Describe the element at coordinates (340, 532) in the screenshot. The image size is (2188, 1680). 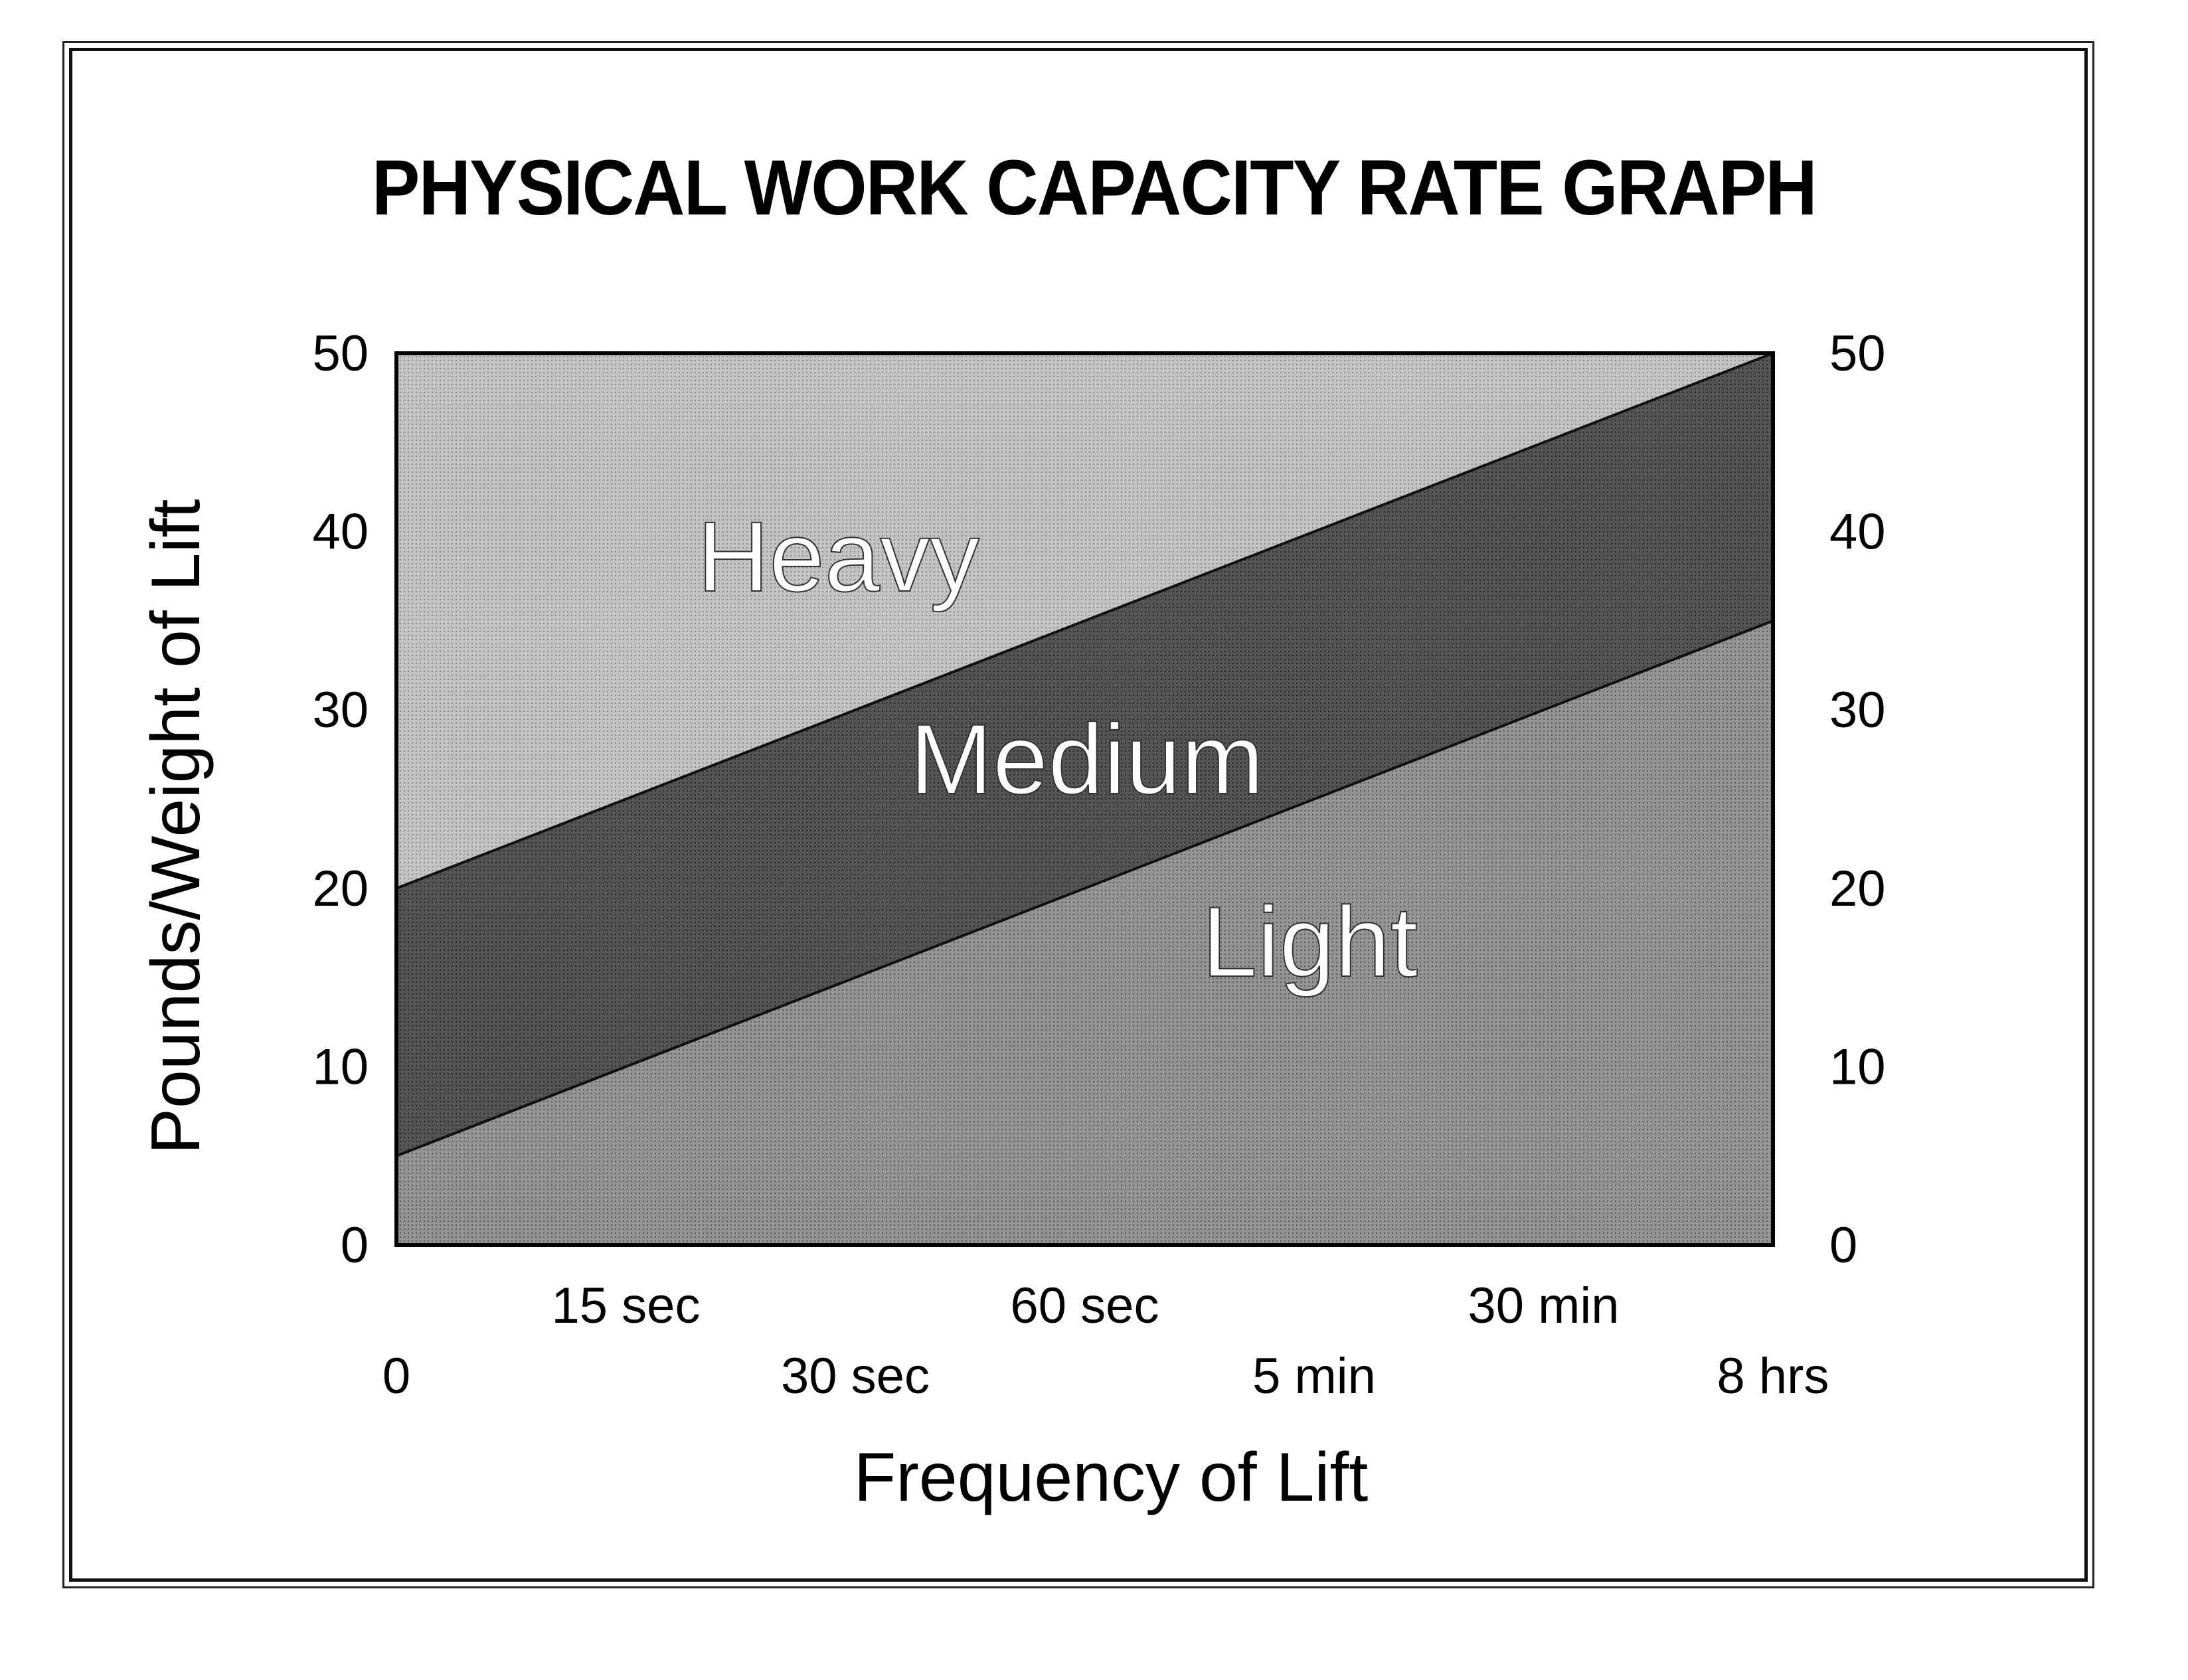
I see `y-tick-label-left: 40` at that location.